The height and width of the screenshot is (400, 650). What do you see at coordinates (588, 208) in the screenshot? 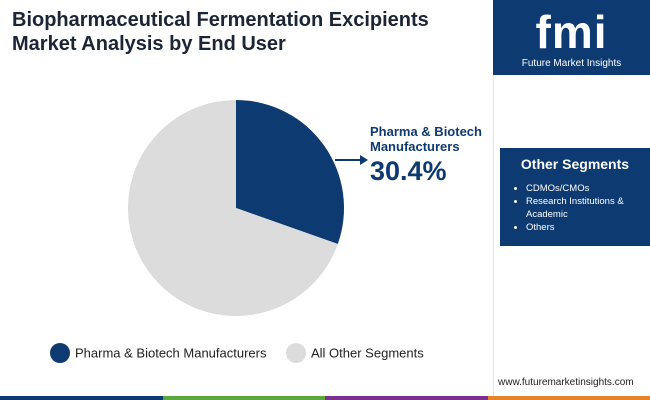
I see `sidebar-item: Research Institutions & Academic` at bounding box center [588, 208].